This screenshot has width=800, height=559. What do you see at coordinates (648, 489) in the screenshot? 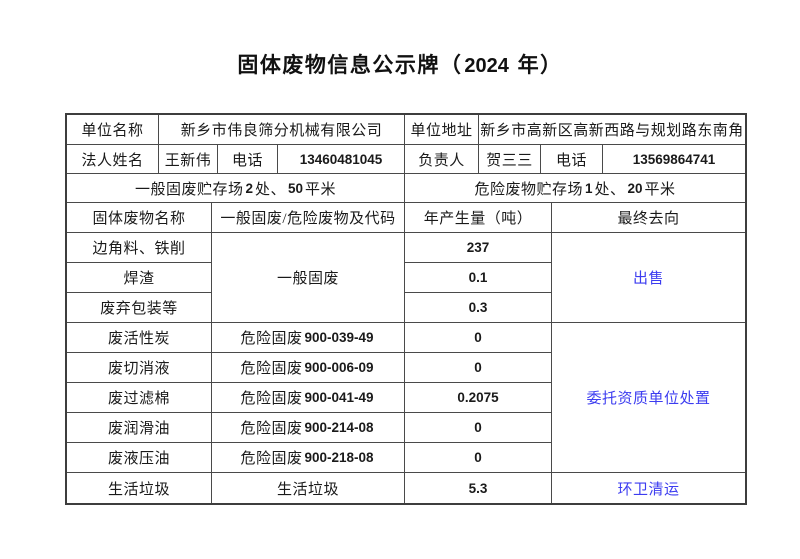
I see `waste-destination-cell: 环卫清运` at bounding box center [648, 489].